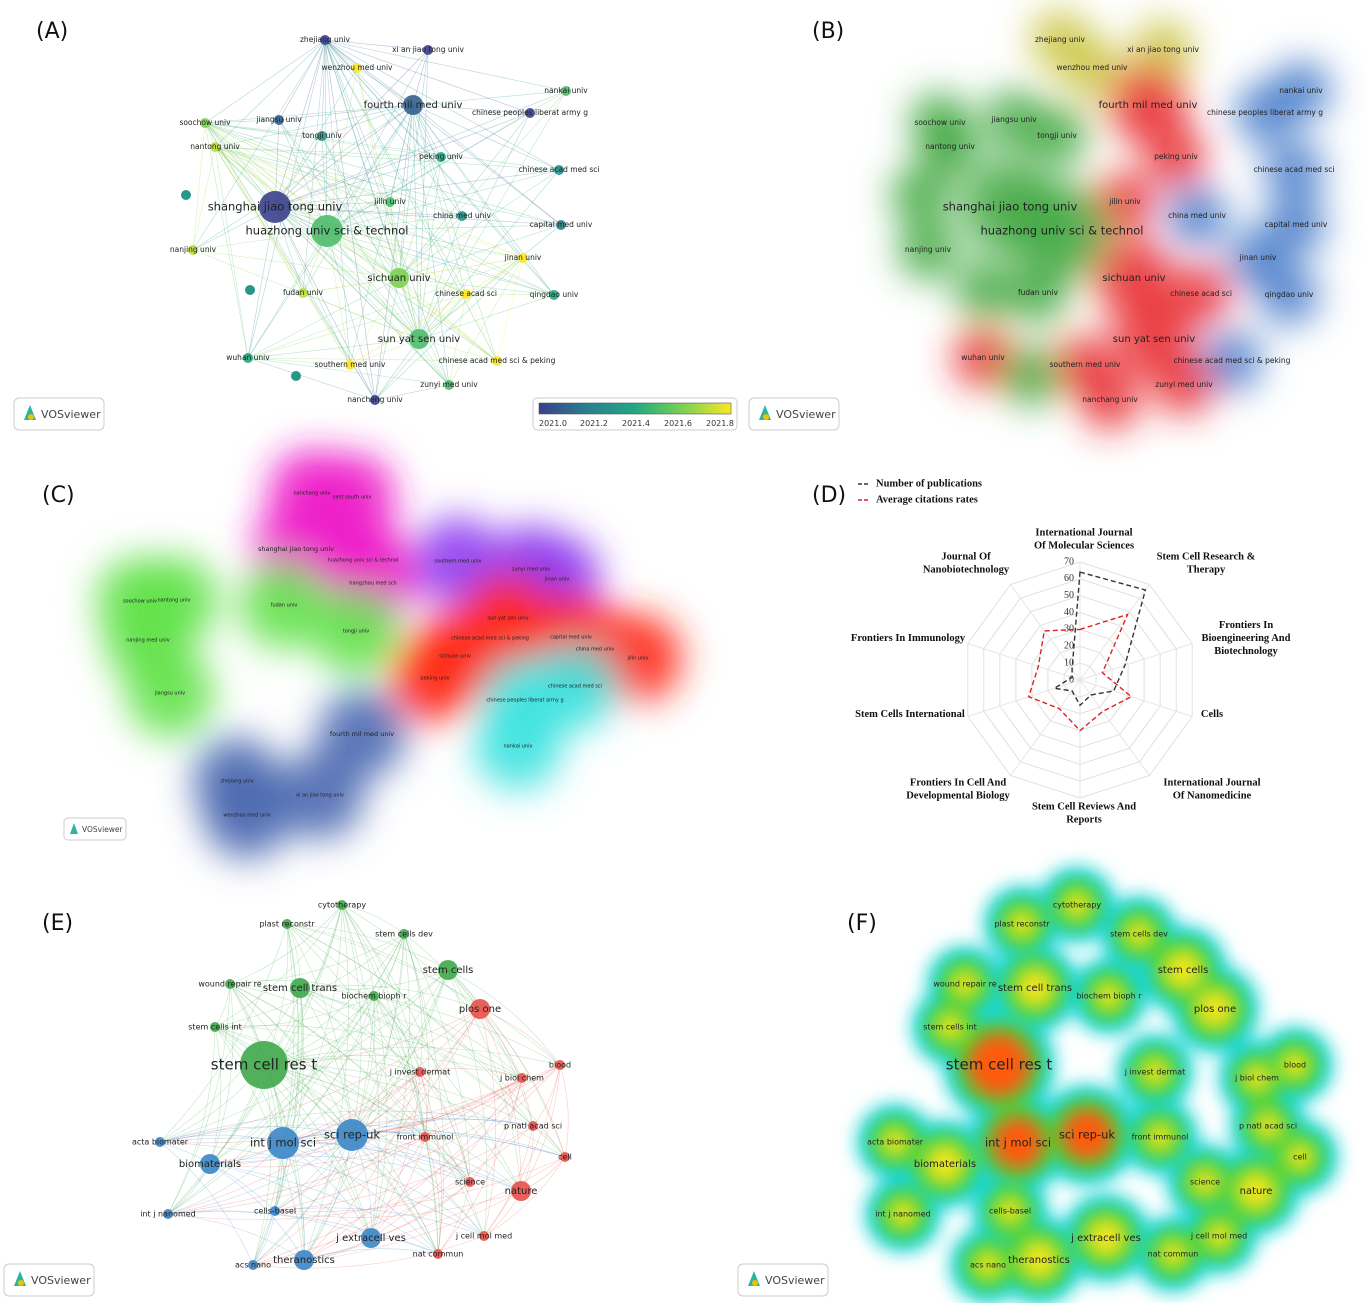 The width and height of the screenshot is (1367, 1303). What do you see at coordinates (1155, 1072) in the screenshot?
I see `node-label: j invest dermat` at bounding box center [1155, 1072].